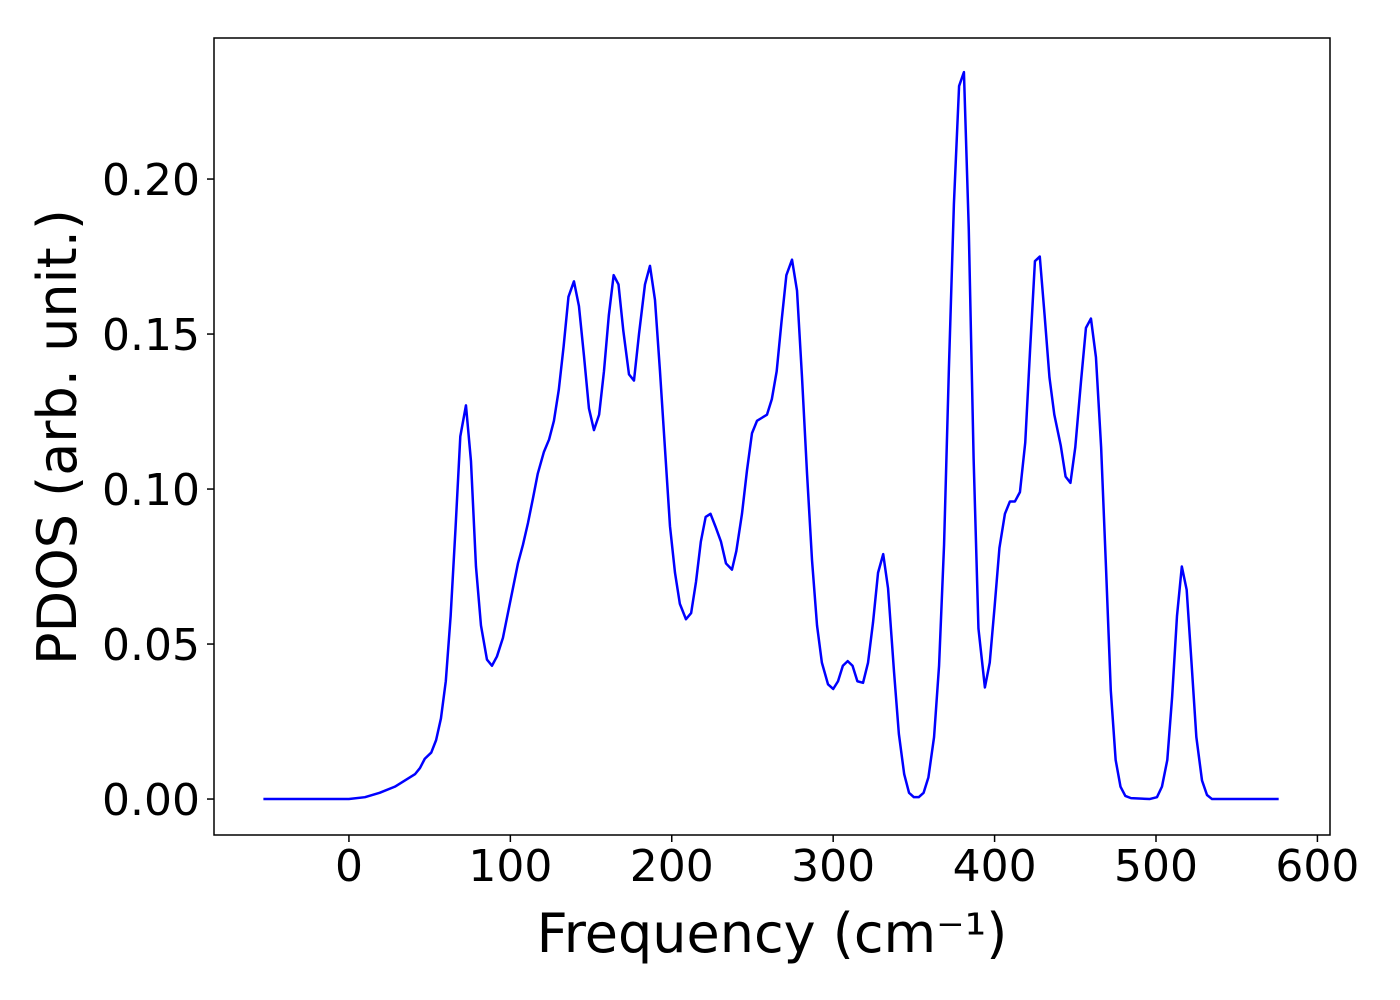  Describe the element at coordinates (151, 800) in the screenshot. I see `y-tick-label: 0.00` at that location.